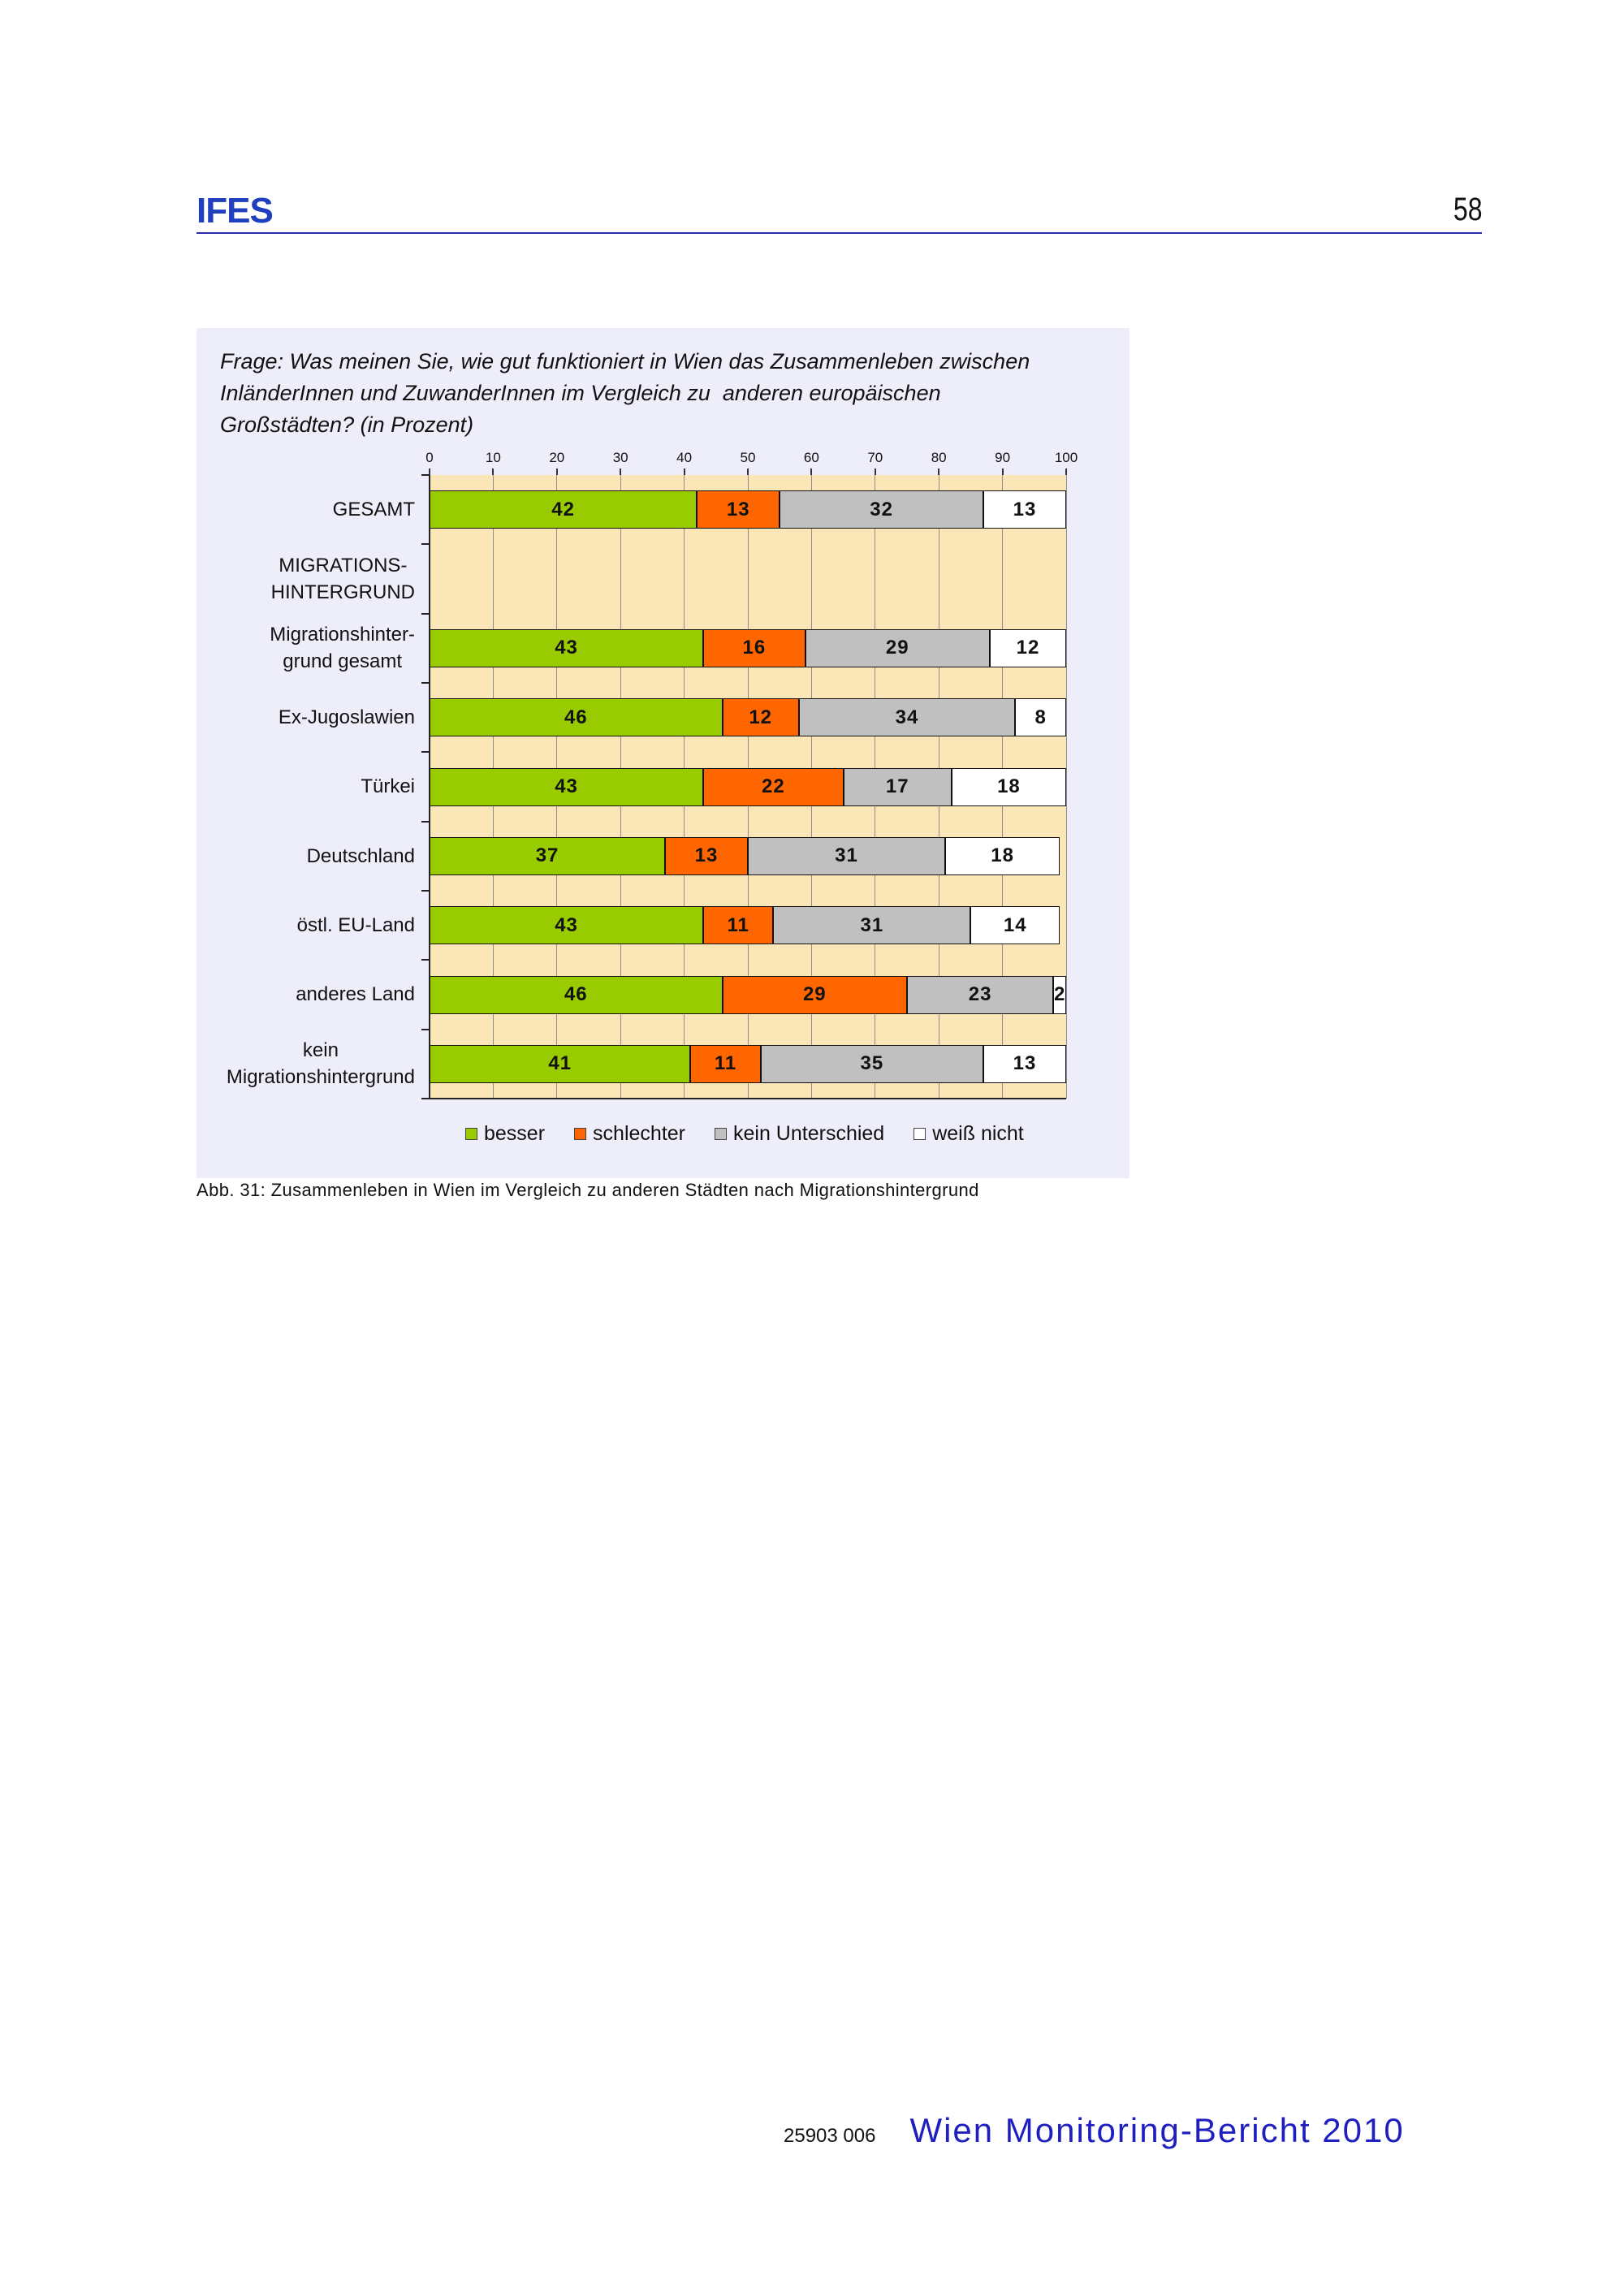 The width and height of the screenshot is (1624, 2293). I want to click on bar-segment-weiss-nicht: 14, so click(1015, 926).